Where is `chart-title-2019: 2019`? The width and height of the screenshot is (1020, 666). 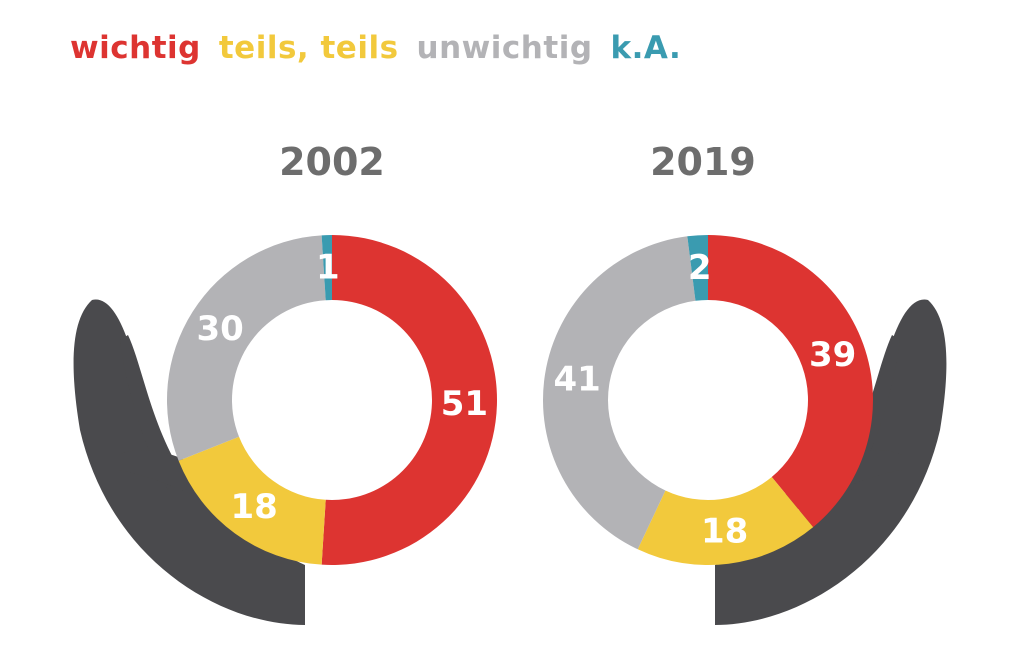 chart-title-2019: 2019 is located at coordinates (703, 162).